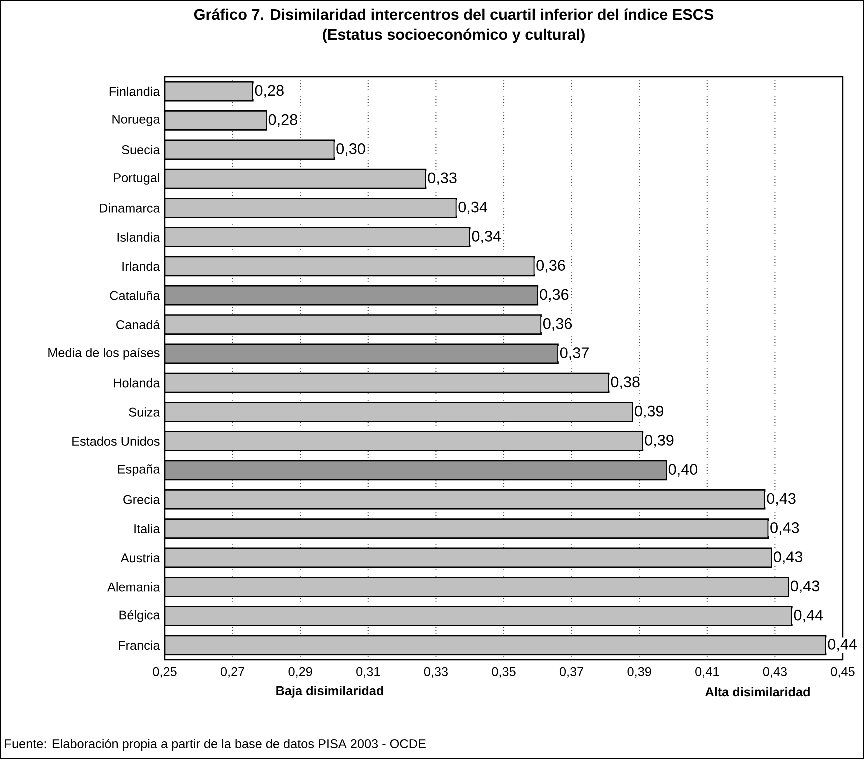 The height and width of the screenshot is (760, 865). What do you see at coordinates (436, 672) in the screenshot?
I see `x-tick-label: 0,33` at bounding box center [436, 672].